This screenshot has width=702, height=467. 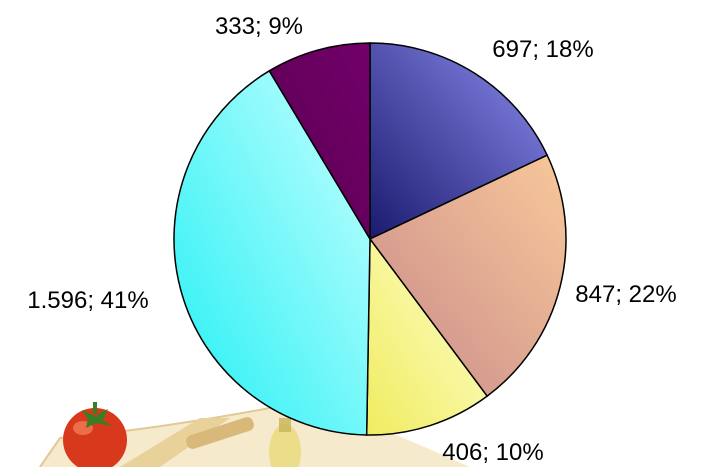 I want to click on tomato-pasta-decoration, so click(x=254, y=433).